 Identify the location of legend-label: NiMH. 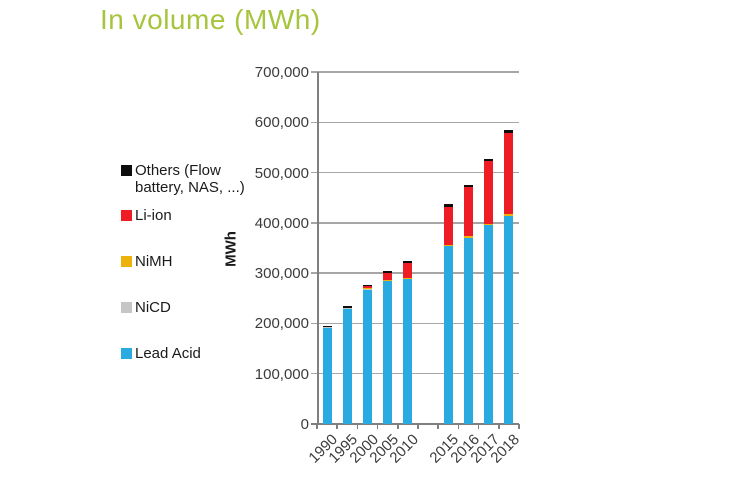
(154, 261).